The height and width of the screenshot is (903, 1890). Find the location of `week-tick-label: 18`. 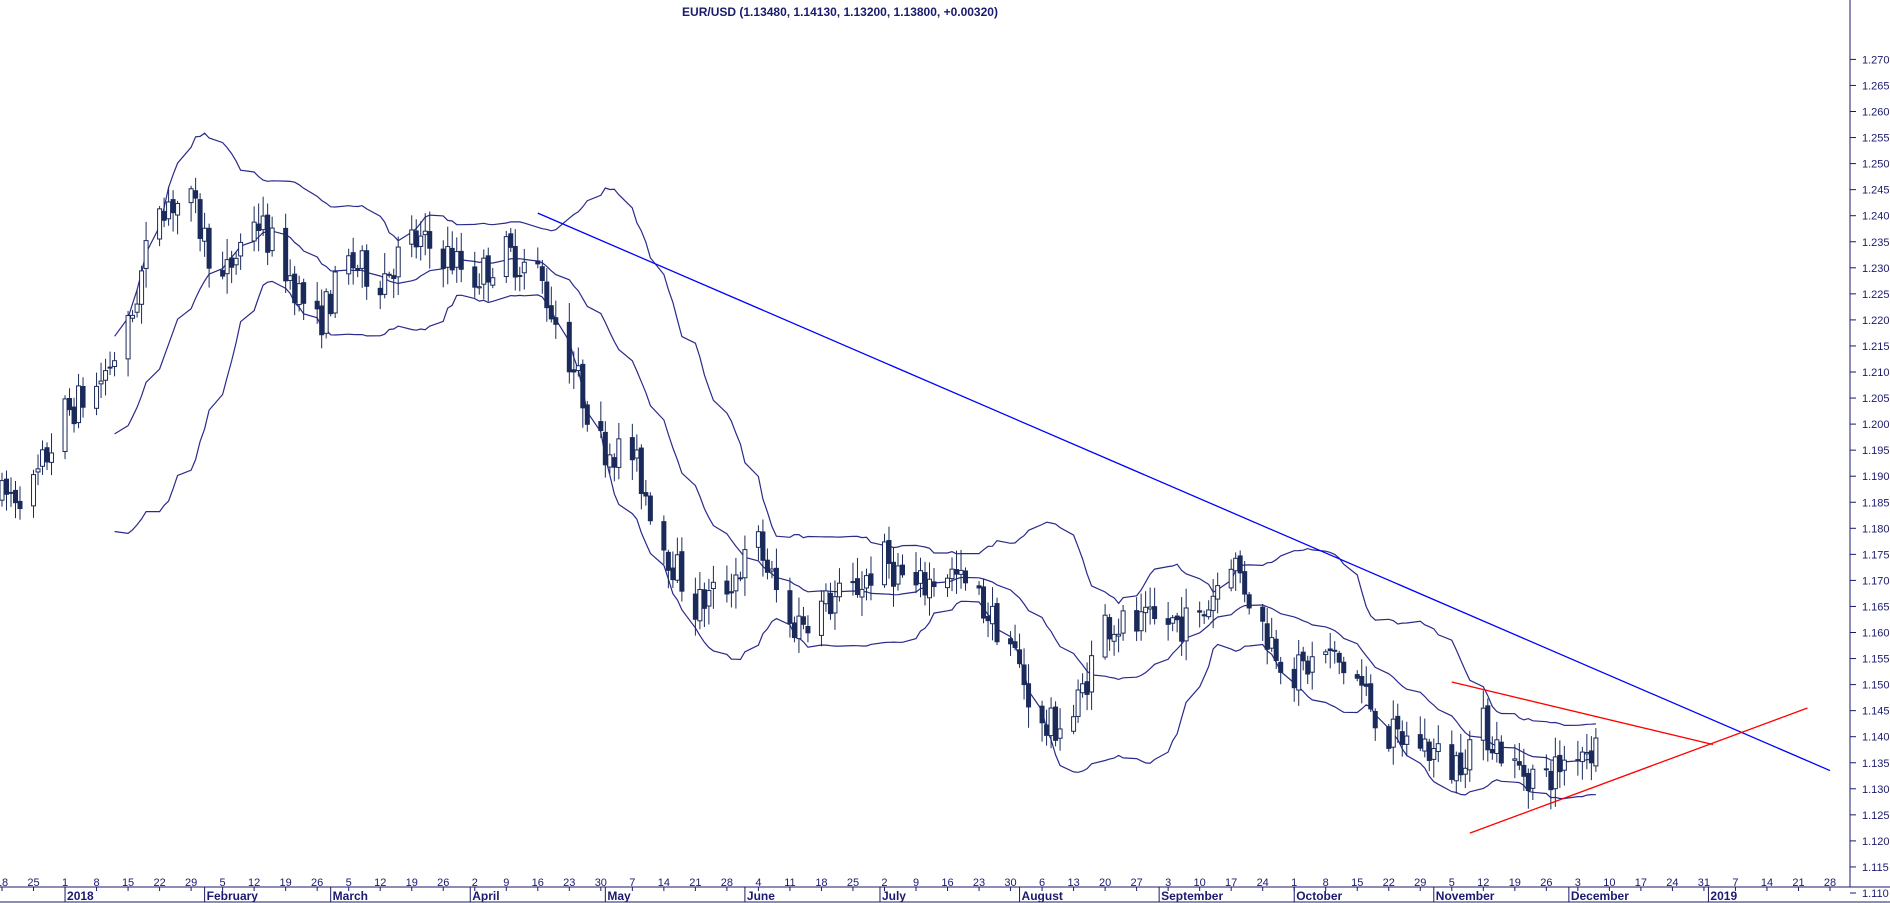

week-tick-label: 18 is located at coordinates (821, 883).